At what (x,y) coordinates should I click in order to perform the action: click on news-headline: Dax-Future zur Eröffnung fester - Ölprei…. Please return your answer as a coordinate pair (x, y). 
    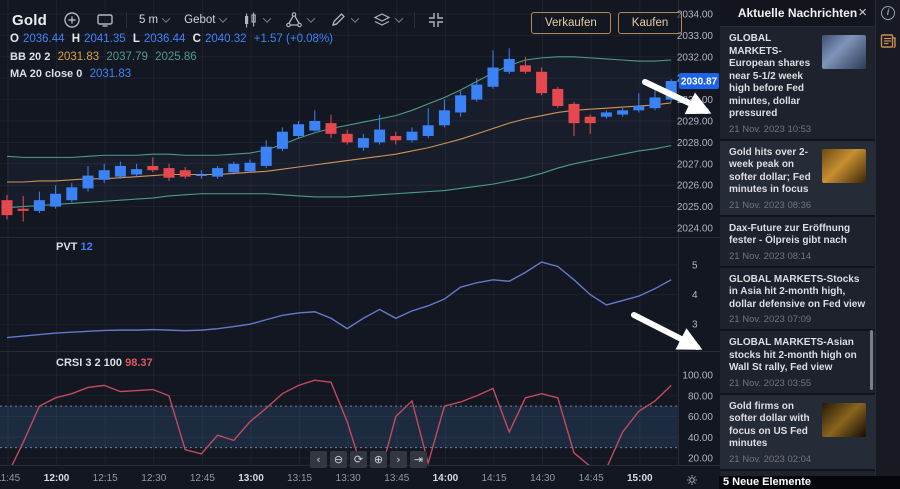
    Looking at the image, I should click on (790, 234).